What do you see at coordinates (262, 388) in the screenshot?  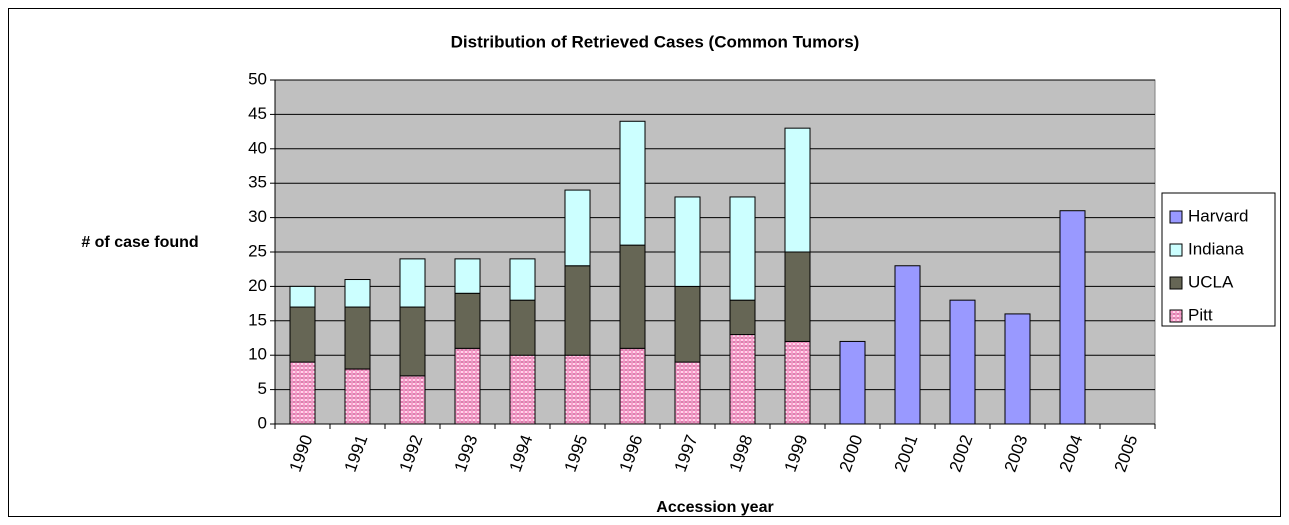 I see `y-tick-label: 5` at bounding box center [262, 388].